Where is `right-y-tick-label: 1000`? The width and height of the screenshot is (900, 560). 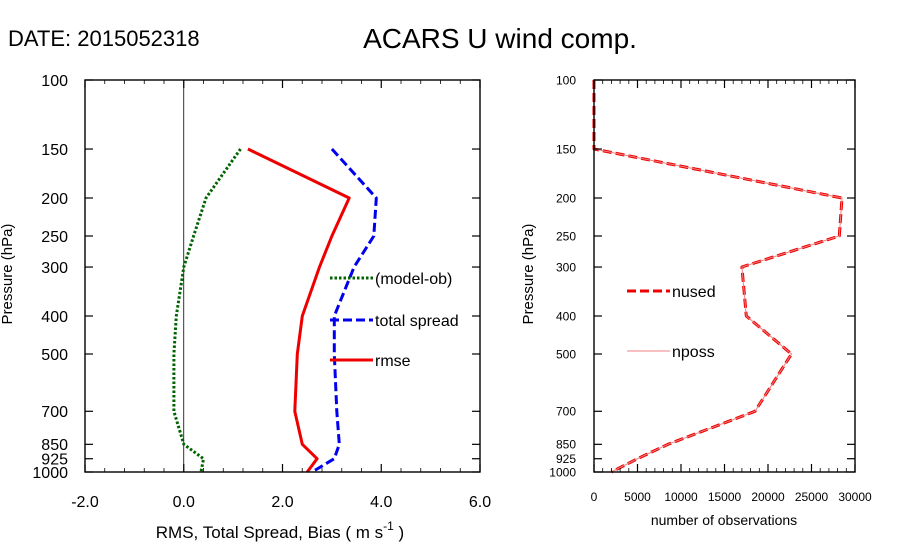
right-y-tick-label: 1000 is located at coordinates (562, 472).